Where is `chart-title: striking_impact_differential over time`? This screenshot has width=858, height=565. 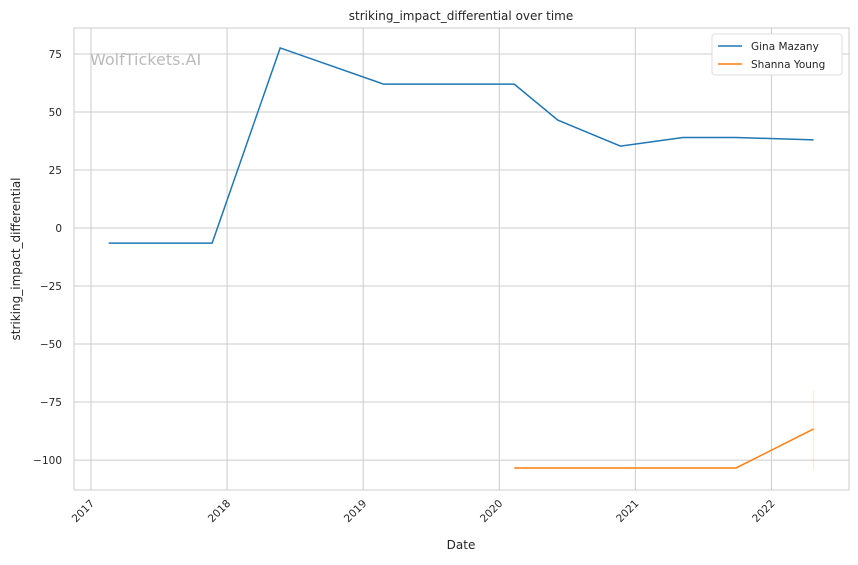 chart-title: striking_impact_differential over time is located at coordinates (461, 16).